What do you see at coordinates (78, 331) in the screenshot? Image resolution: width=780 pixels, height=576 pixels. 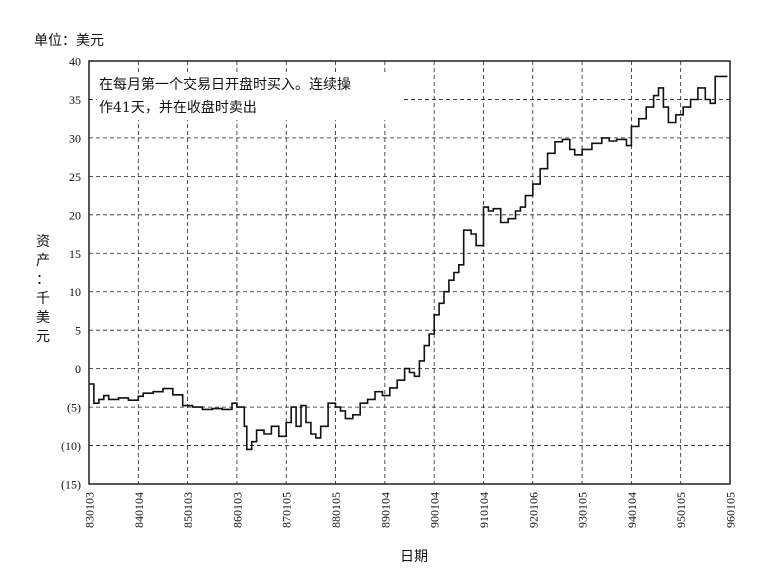 I see `y-tick-label: 5` at bounding box center [78, 331].